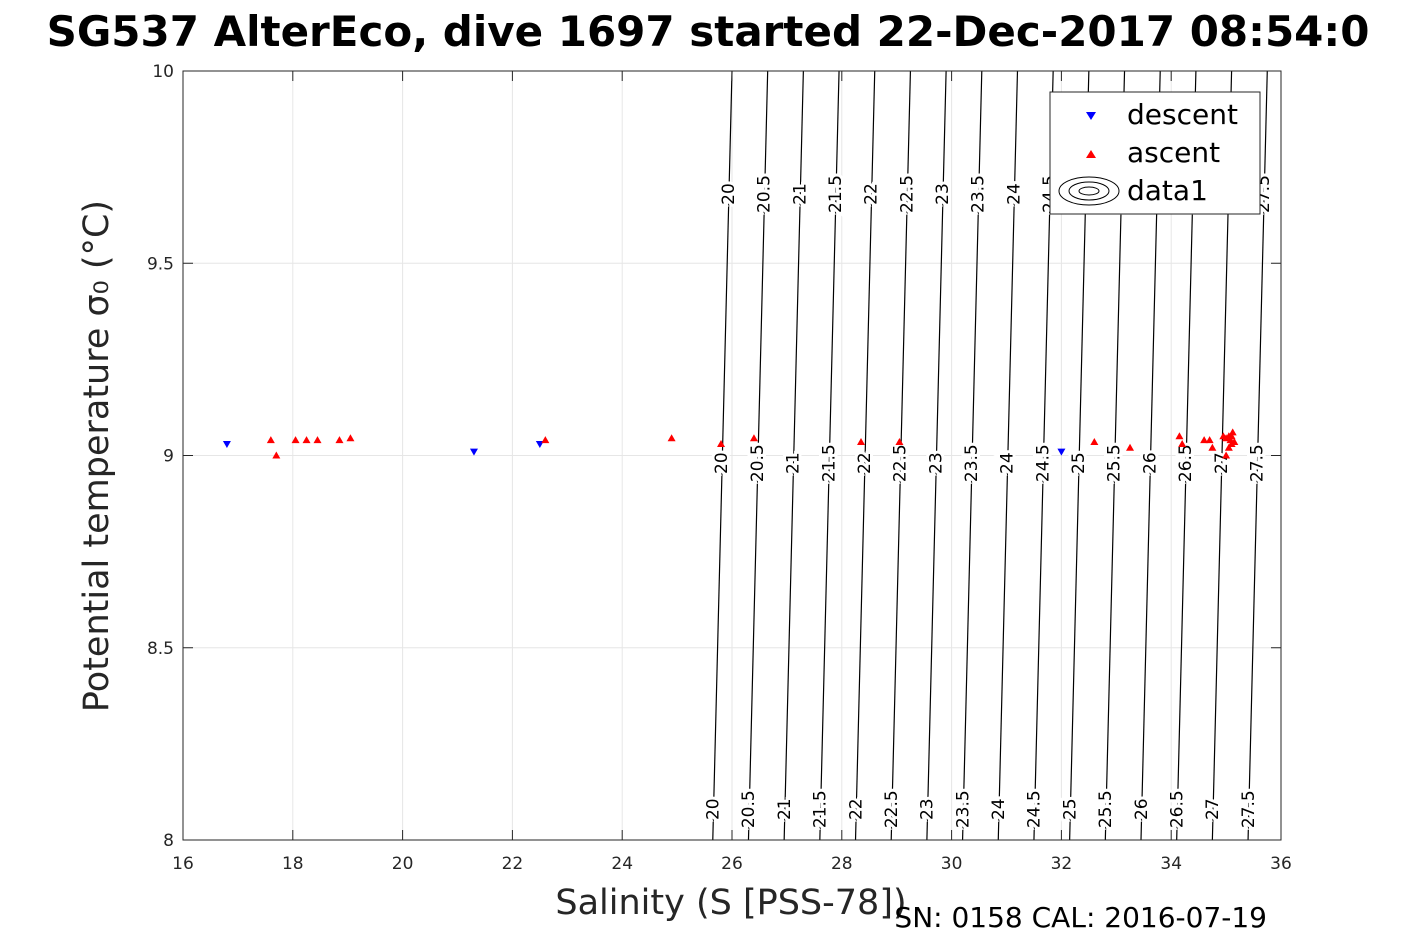  What do you see at coordinates (168, 841) in the screenshot?
I see `y-tick-label: 8` at bounding box center [168, 841].